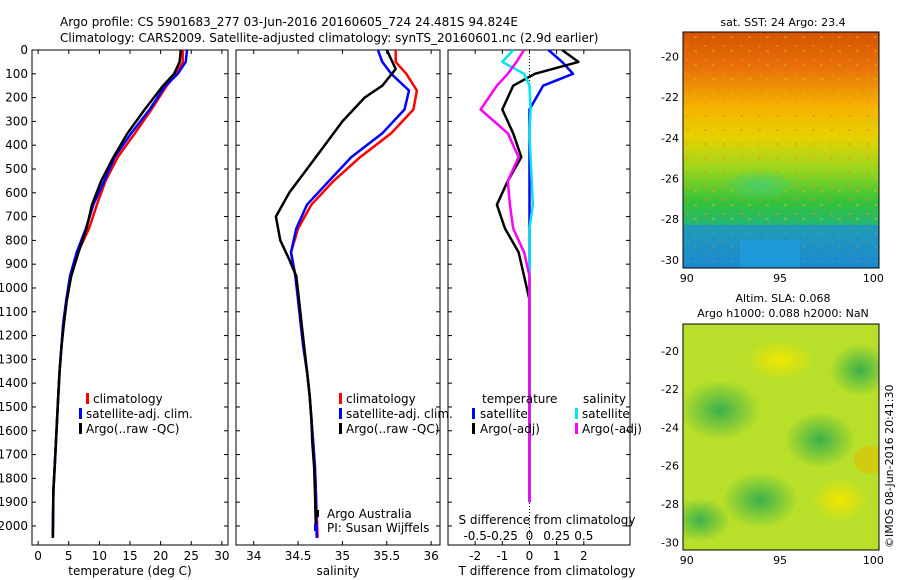 The width and height of the screenshot is (900, 580). Describe the element at coordinates (14, 526) in the screenshot. I see `y-tick-label: 2000` at that location.